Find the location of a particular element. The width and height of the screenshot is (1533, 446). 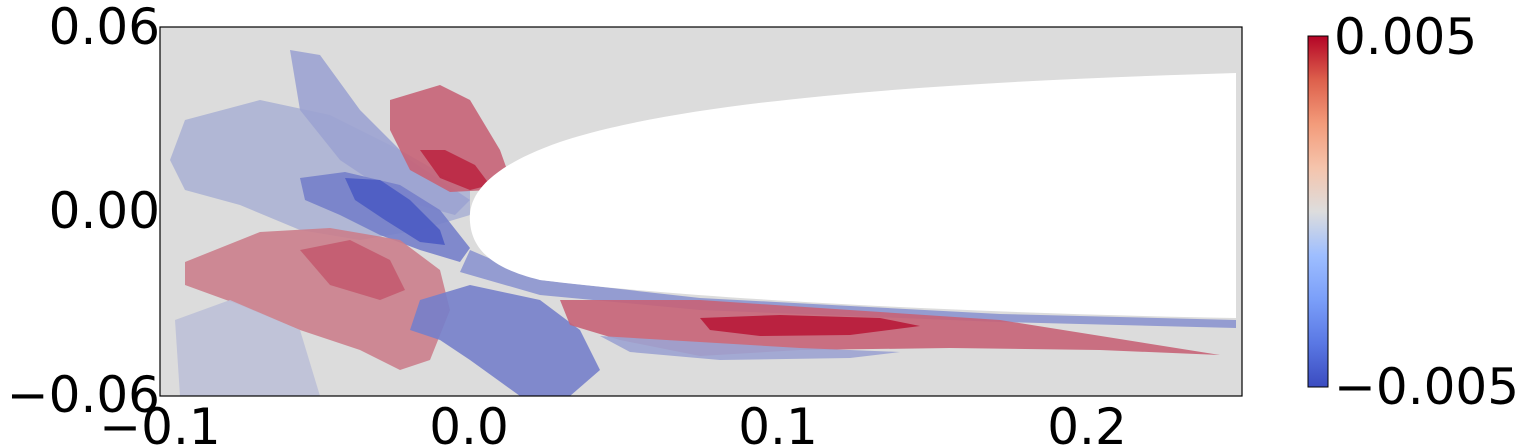

field-region-leading-edge-upper-positive is located at coordinates (450, 138).